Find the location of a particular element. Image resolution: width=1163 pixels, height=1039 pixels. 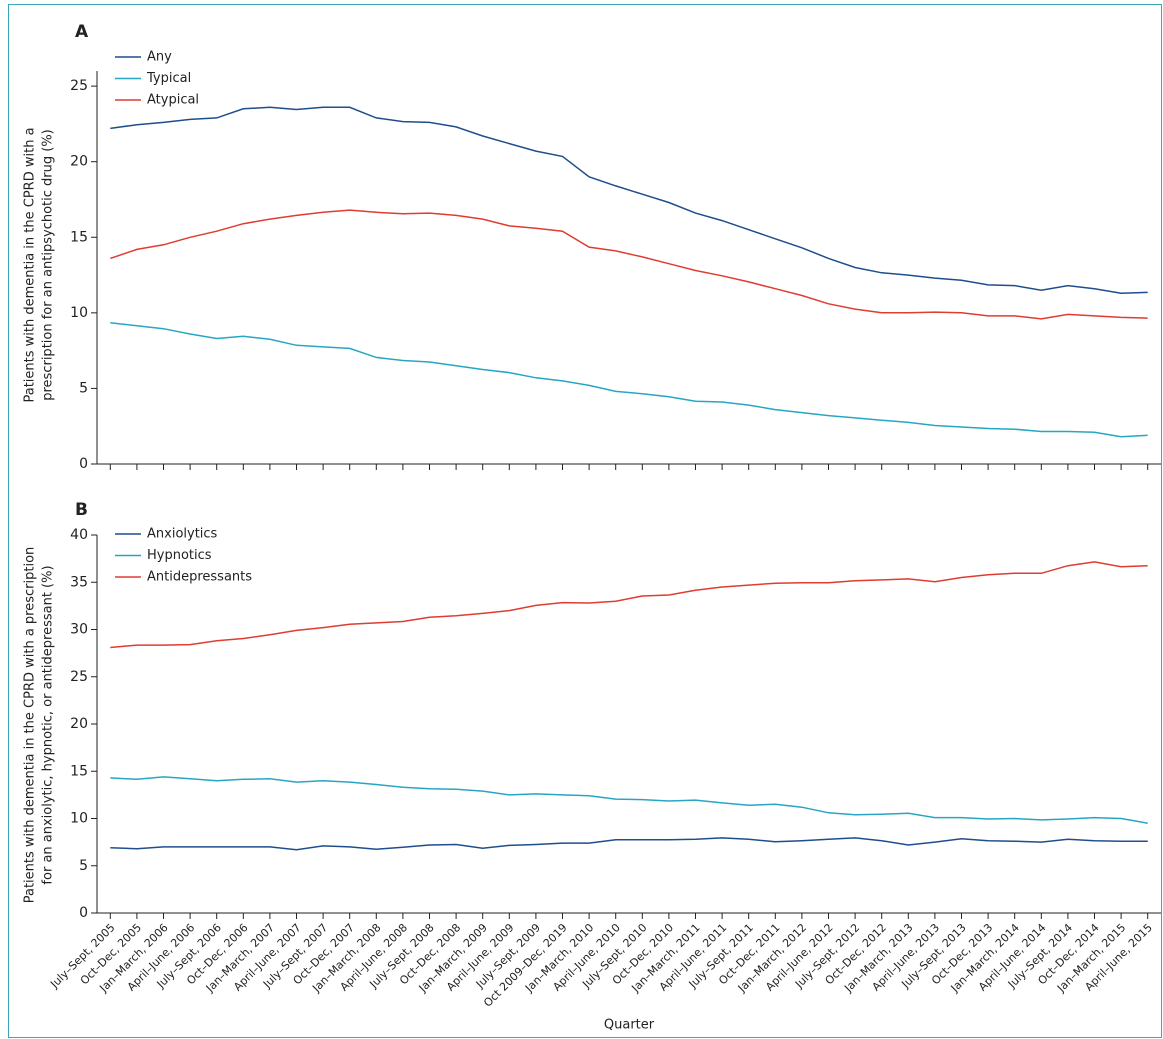

legend-label: Typical is located at coordinates (168, 78).